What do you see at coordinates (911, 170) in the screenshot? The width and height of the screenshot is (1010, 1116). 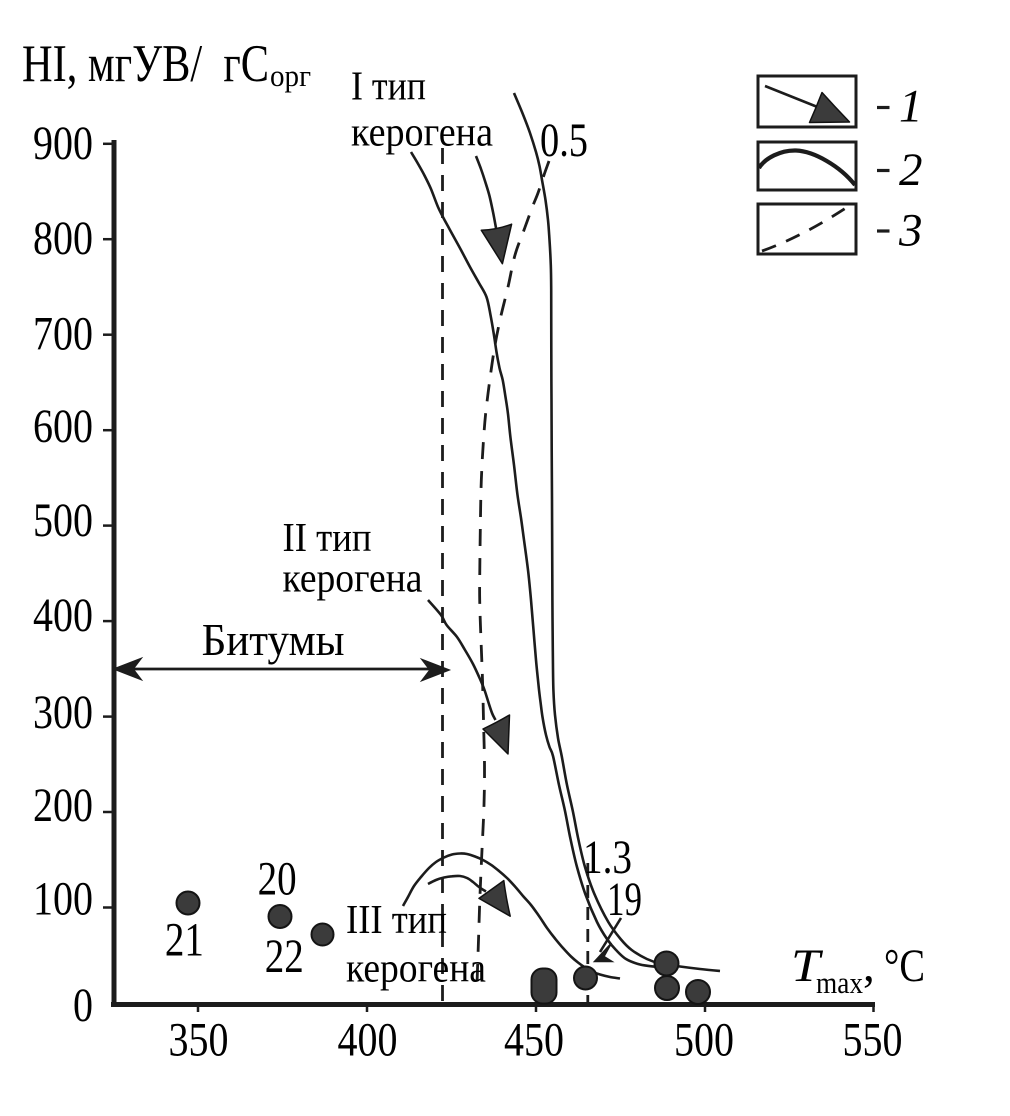 I see `svg-text: 2` at bounding box center [911, 170].